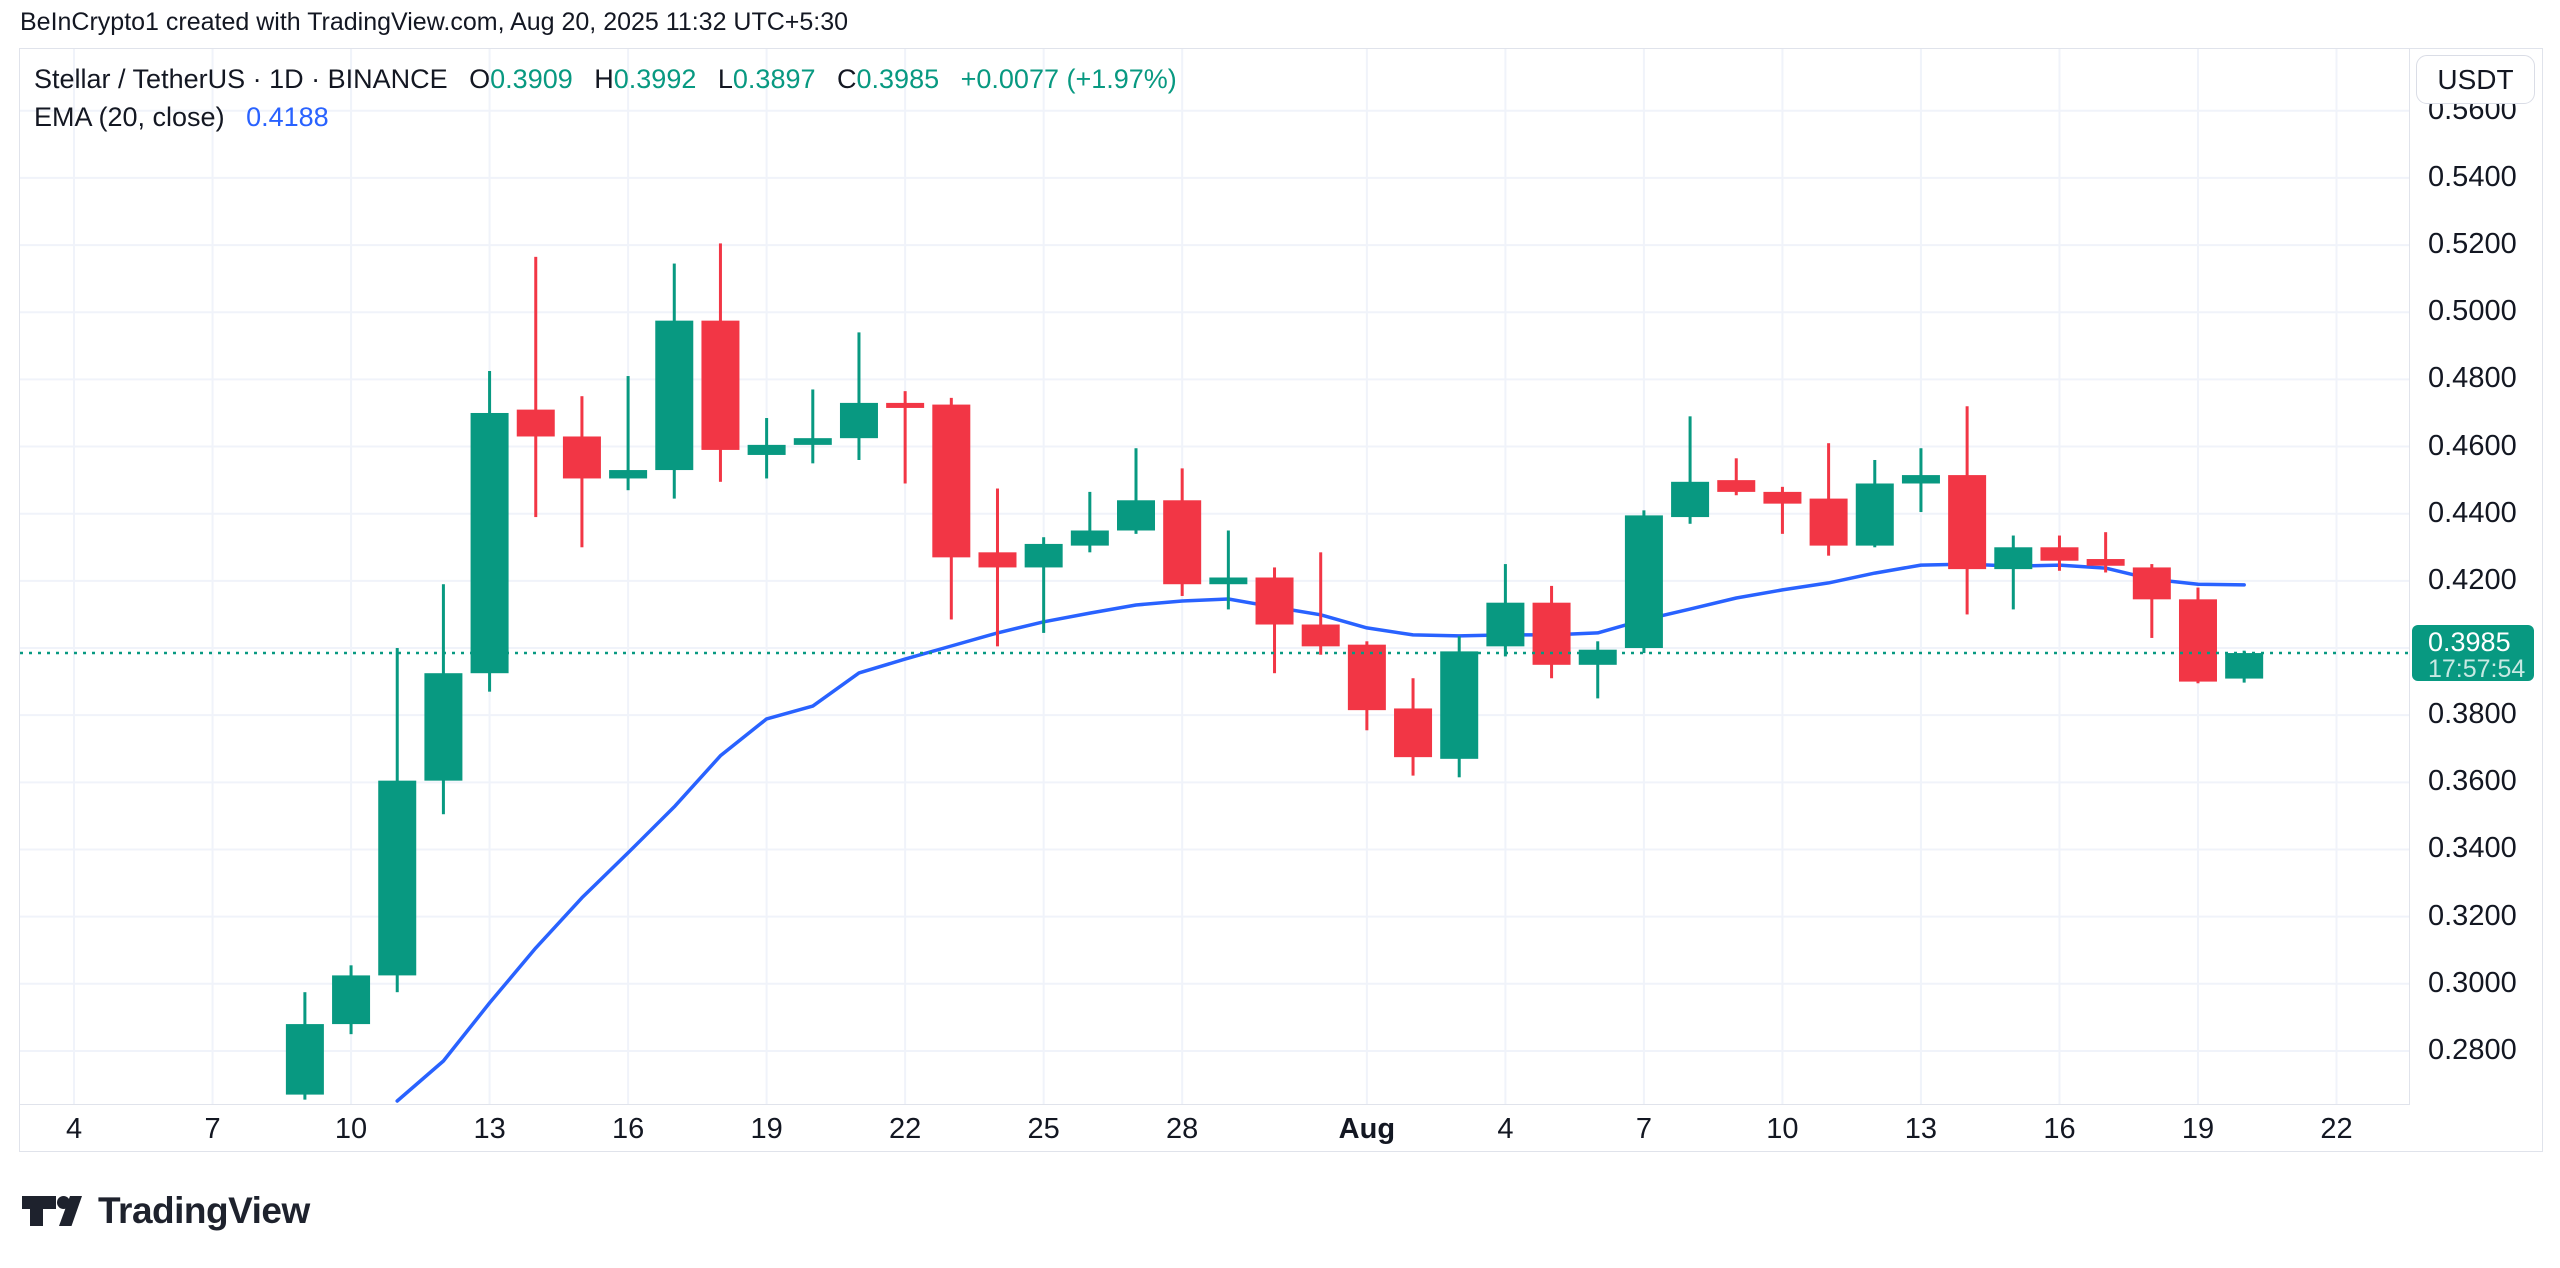  I want to click on price-tick-label: 0.5000, so click(2472, 311).